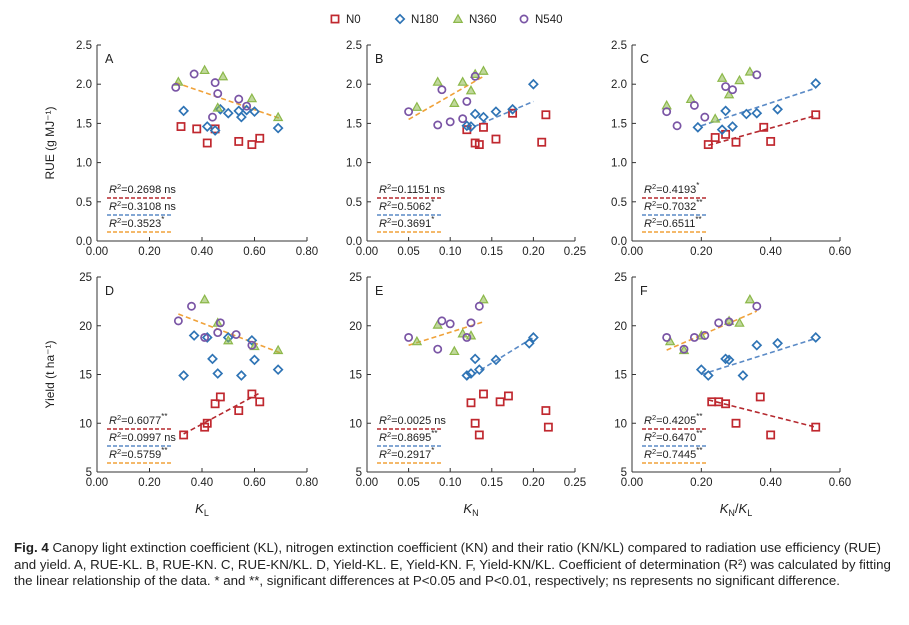 Image resolution: width=909 pixels, height=625 pixels. I want to click on r2-annotation-n360: R2=0.7445**, so click(673, 453).